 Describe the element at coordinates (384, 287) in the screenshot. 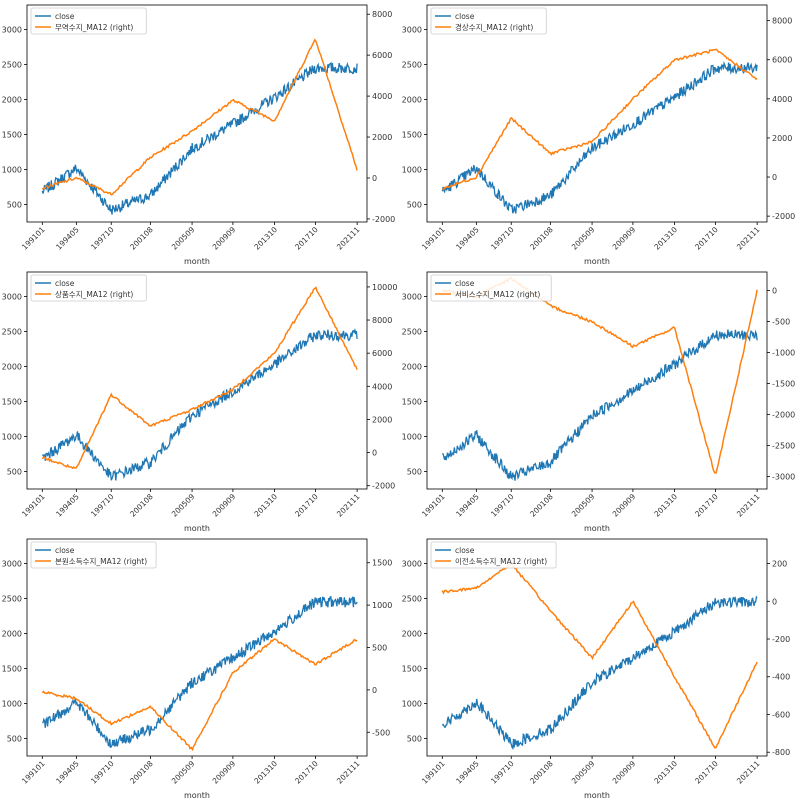

I see `right-tick-label: 10000` at that location.